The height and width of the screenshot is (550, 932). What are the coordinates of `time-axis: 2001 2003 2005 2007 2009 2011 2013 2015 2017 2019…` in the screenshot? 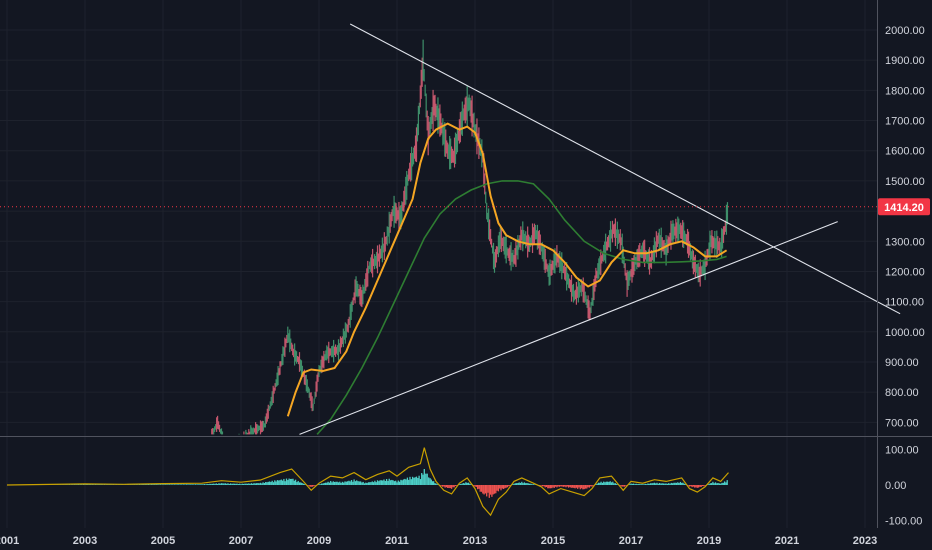 It's located at (438, 541).